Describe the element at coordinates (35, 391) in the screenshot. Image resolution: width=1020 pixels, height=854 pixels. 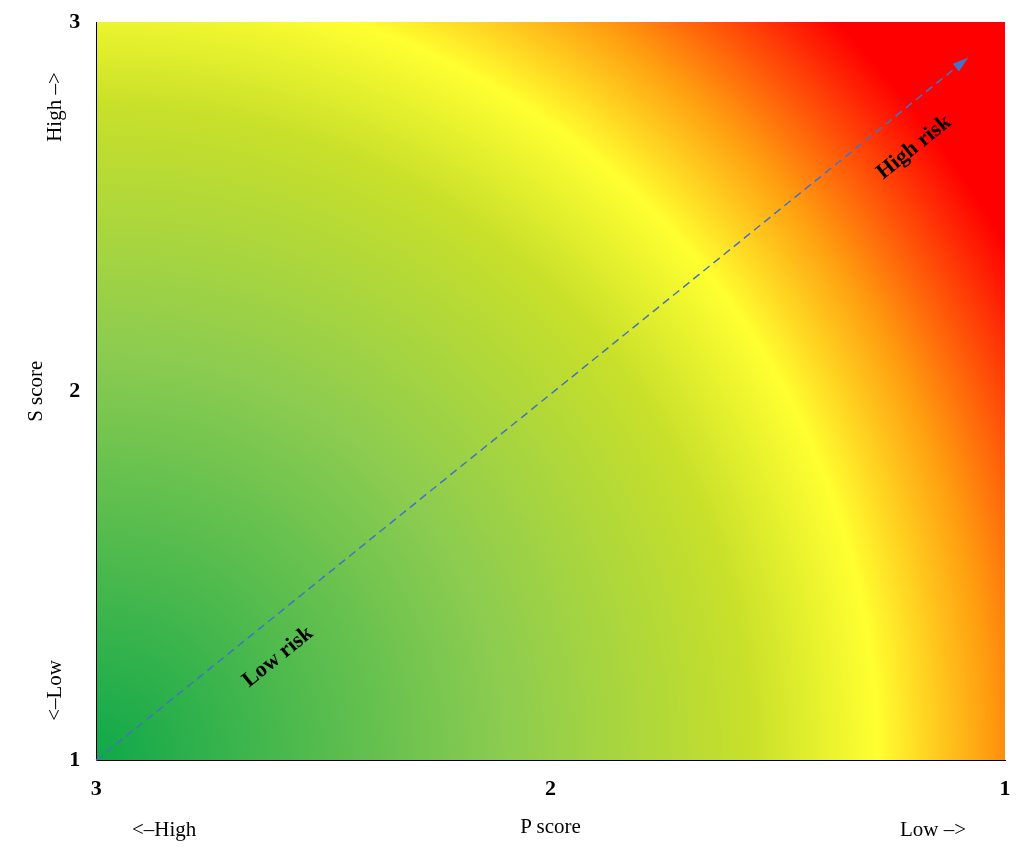
I see `y-axis-title: S score` at that location.